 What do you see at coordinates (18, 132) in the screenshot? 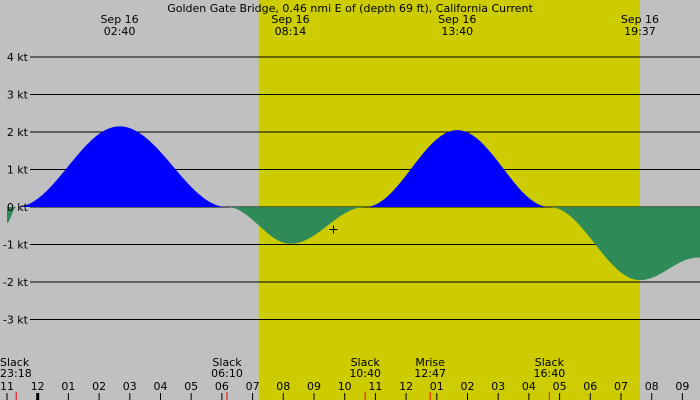
I see `y-tick-label: 2 kt` at bounding box center [18, 132].